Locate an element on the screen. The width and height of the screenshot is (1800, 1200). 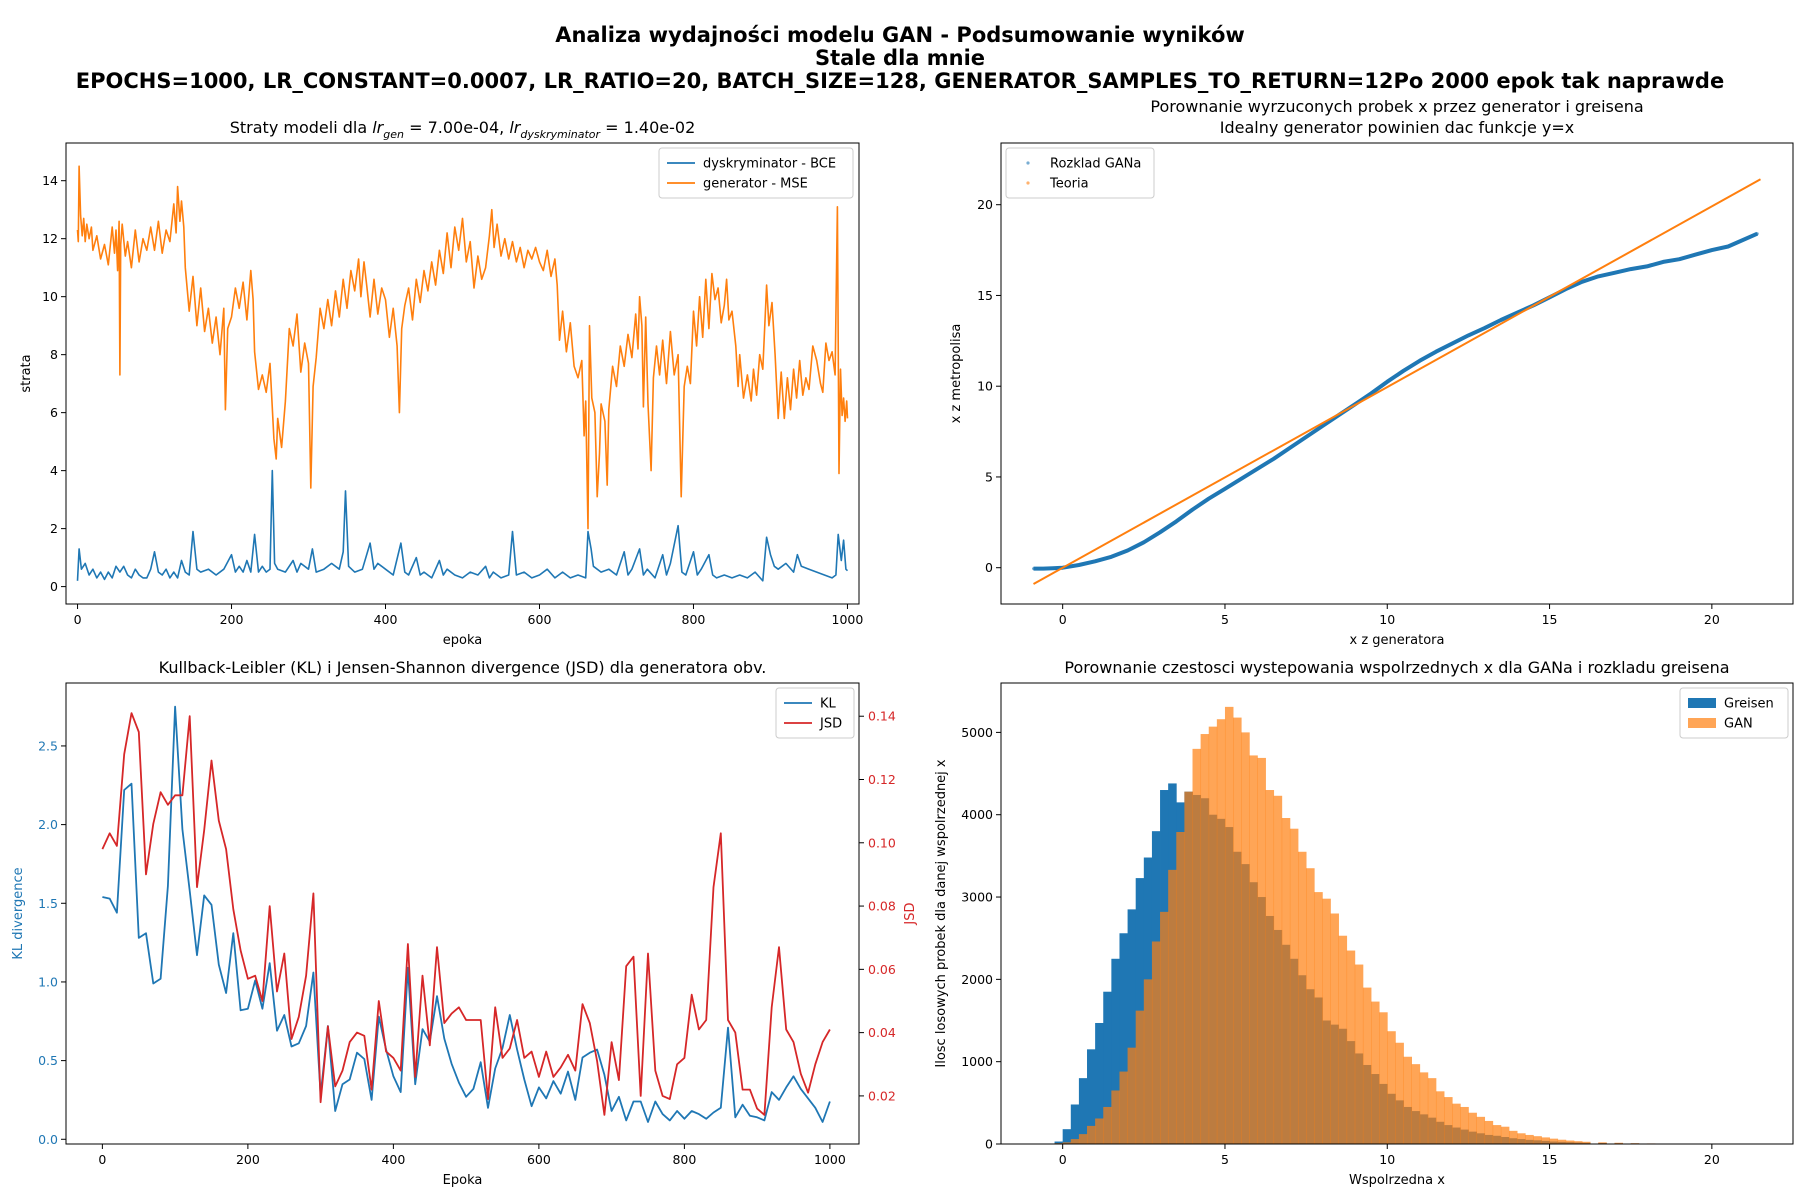
divergence-ytick-right-label: 0.10 is located at coordinates (882, 842).